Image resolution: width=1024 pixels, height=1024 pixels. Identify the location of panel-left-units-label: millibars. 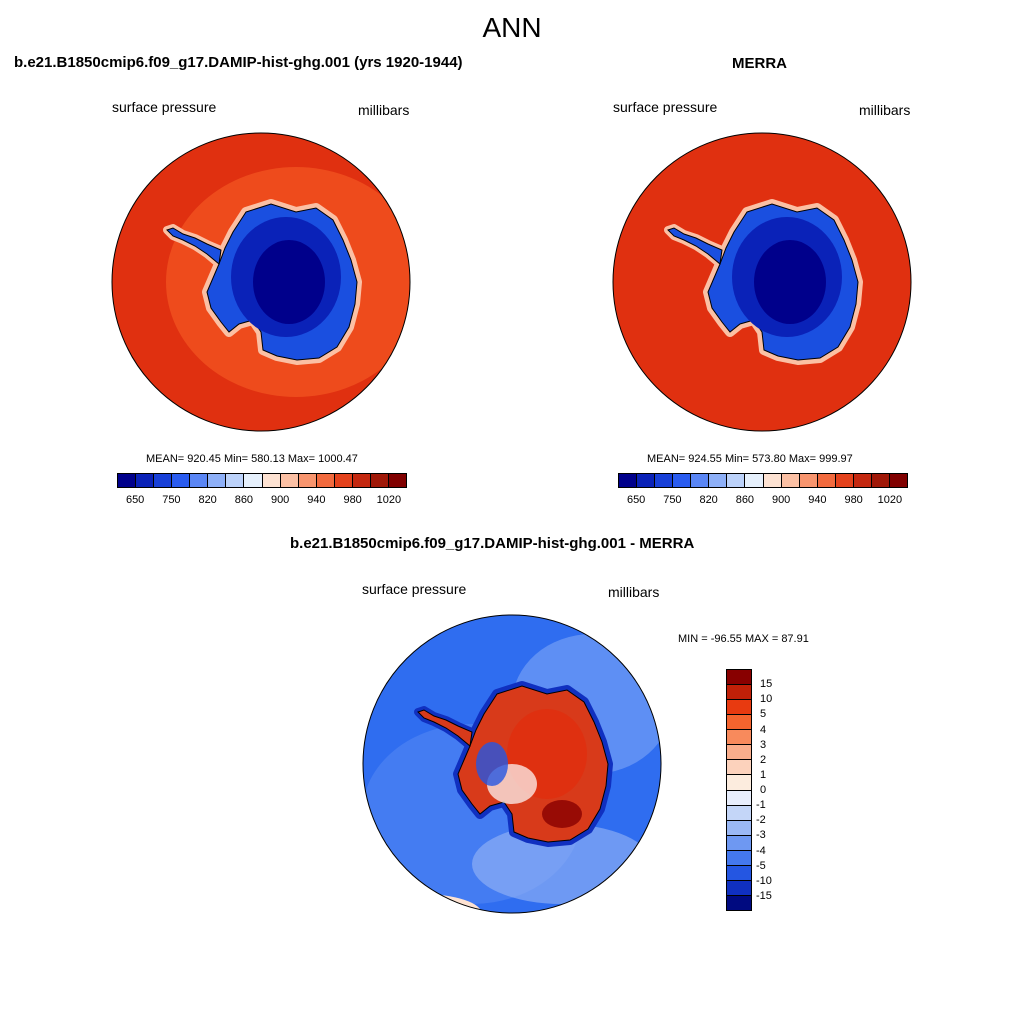
(384, 110).